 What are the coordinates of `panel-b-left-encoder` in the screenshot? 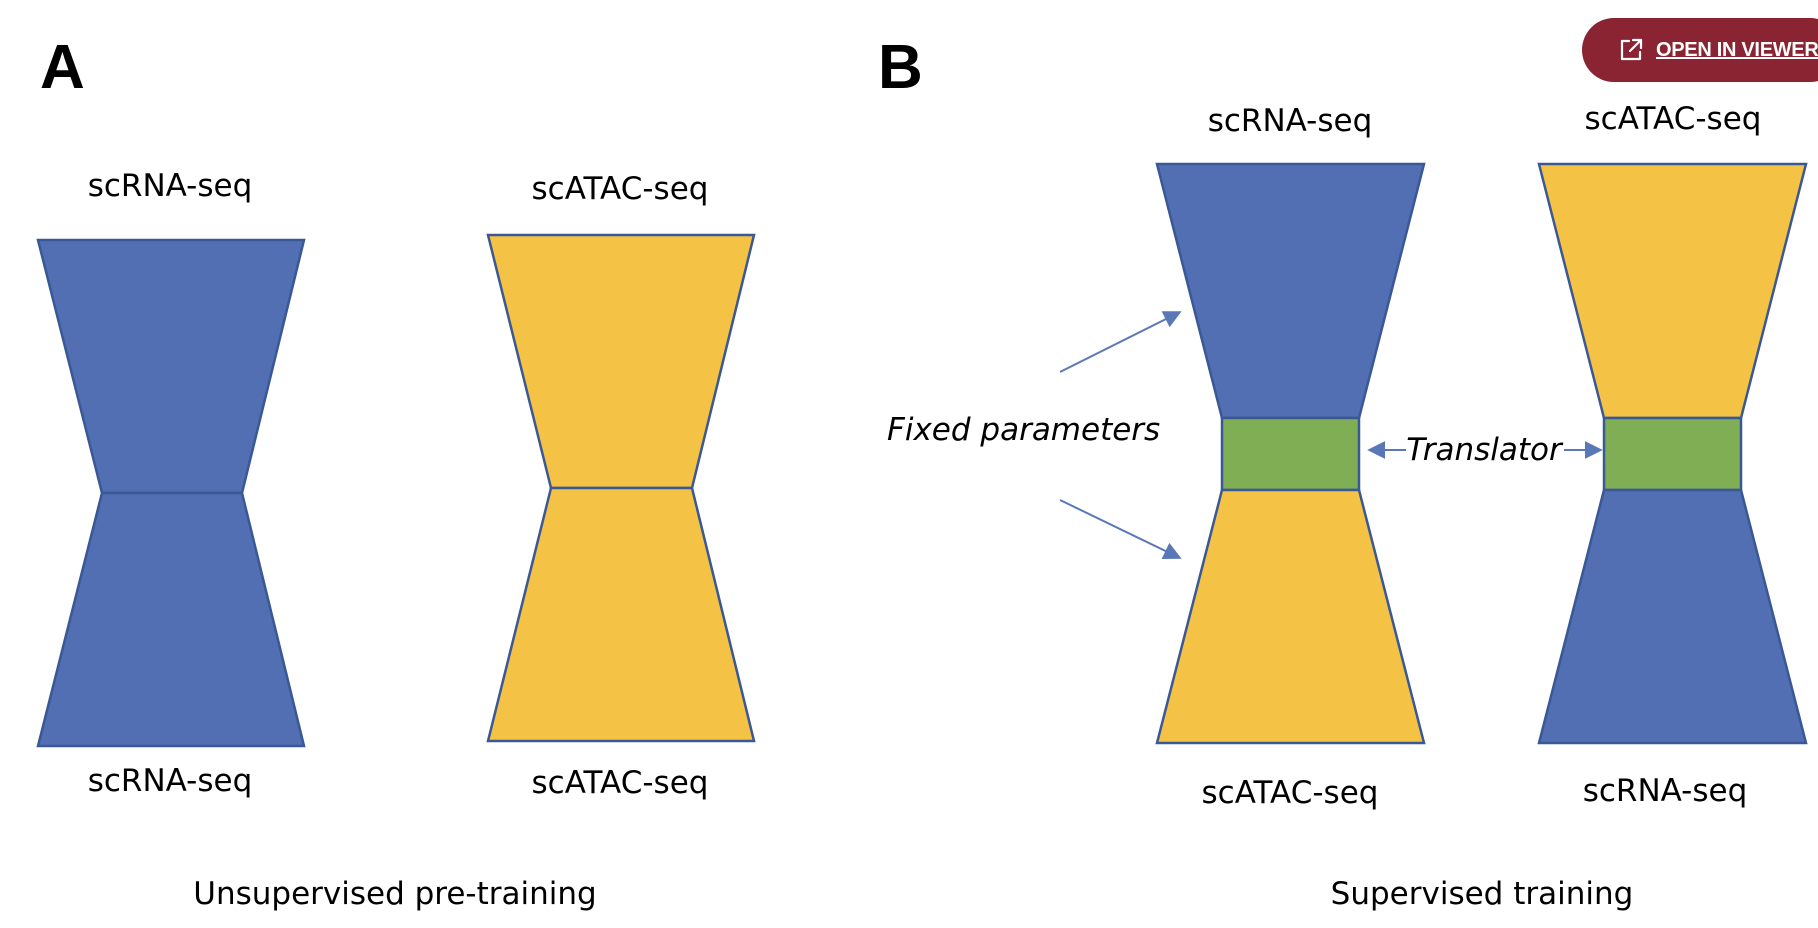 It's located at (1290, 291).